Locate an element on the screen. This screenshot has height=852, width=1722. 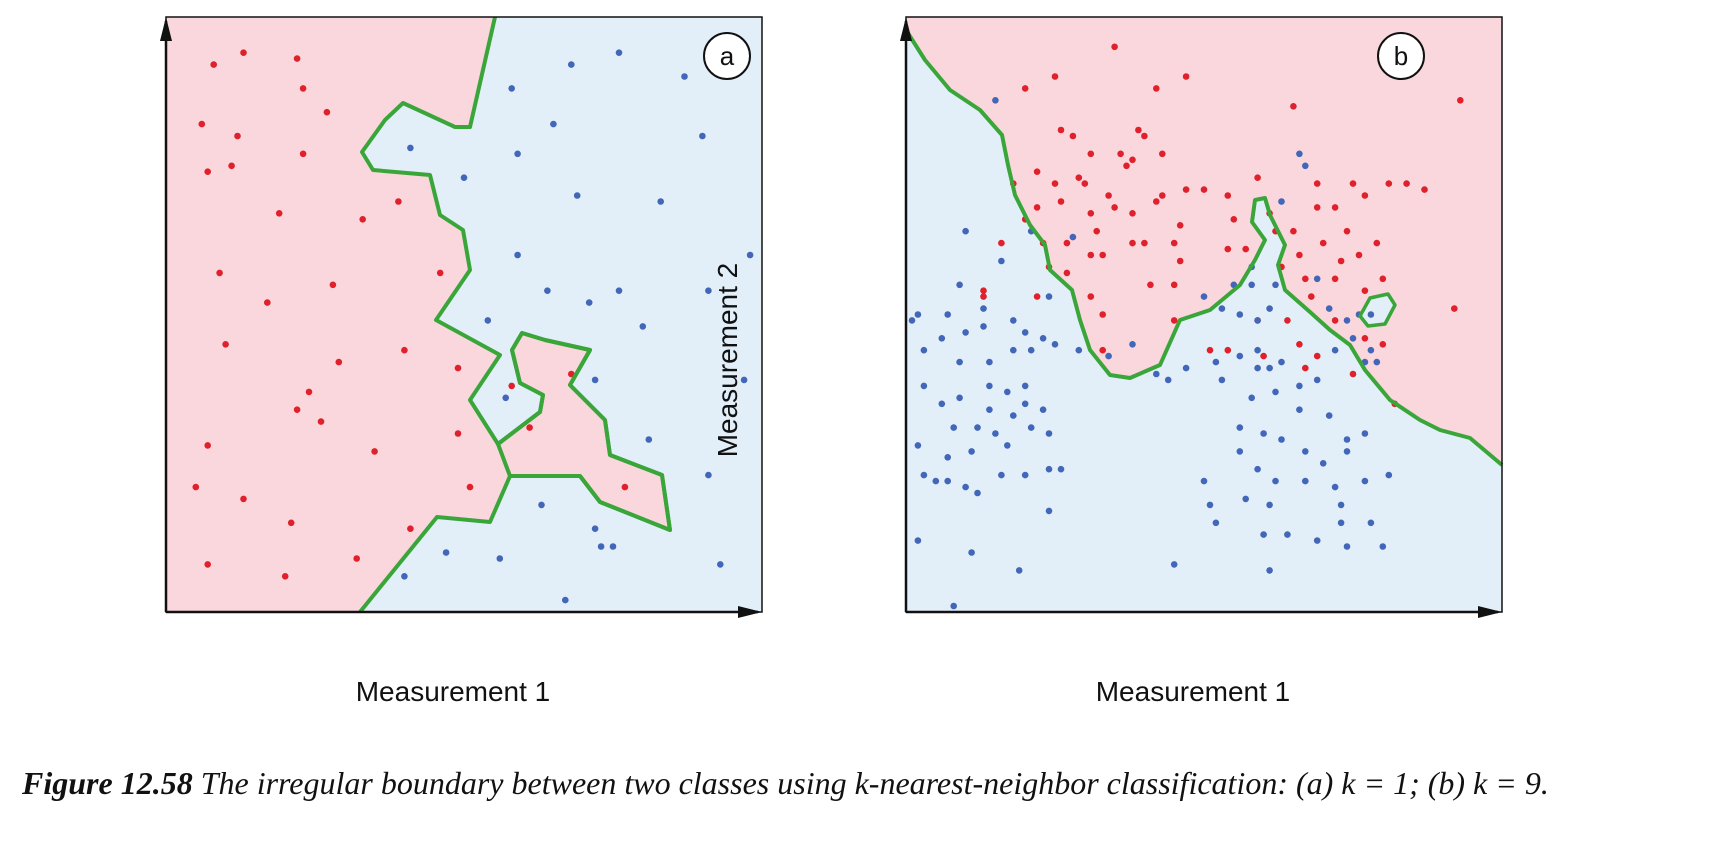
panel-tag-b: b is located at coordinates (1401, 56).